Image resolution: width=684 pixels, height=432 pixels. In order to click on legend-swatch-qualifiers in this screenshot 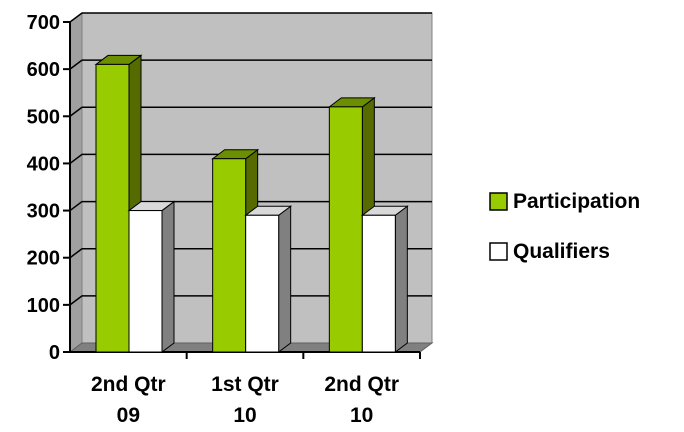, I will do `click(498, 251)`.